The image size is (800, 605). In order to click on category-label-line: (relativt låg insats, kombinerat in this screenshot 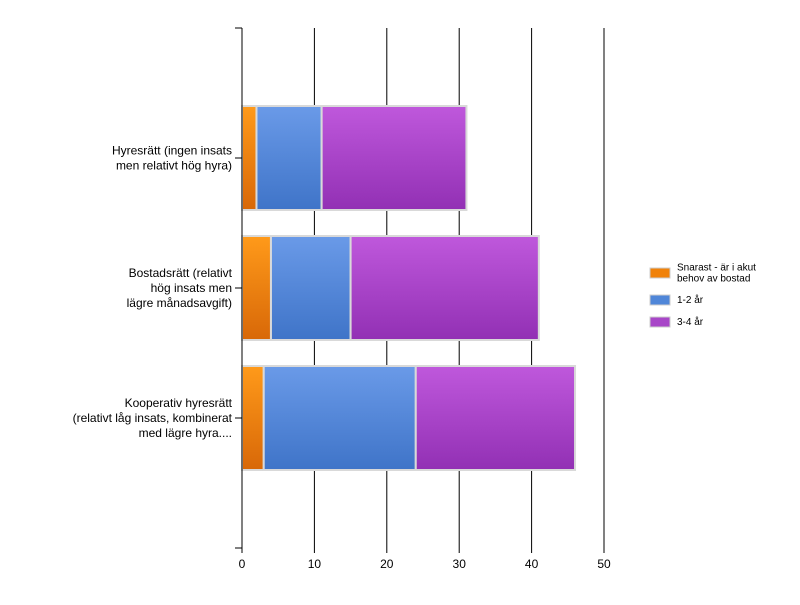, I will do `click(153, 418)`.